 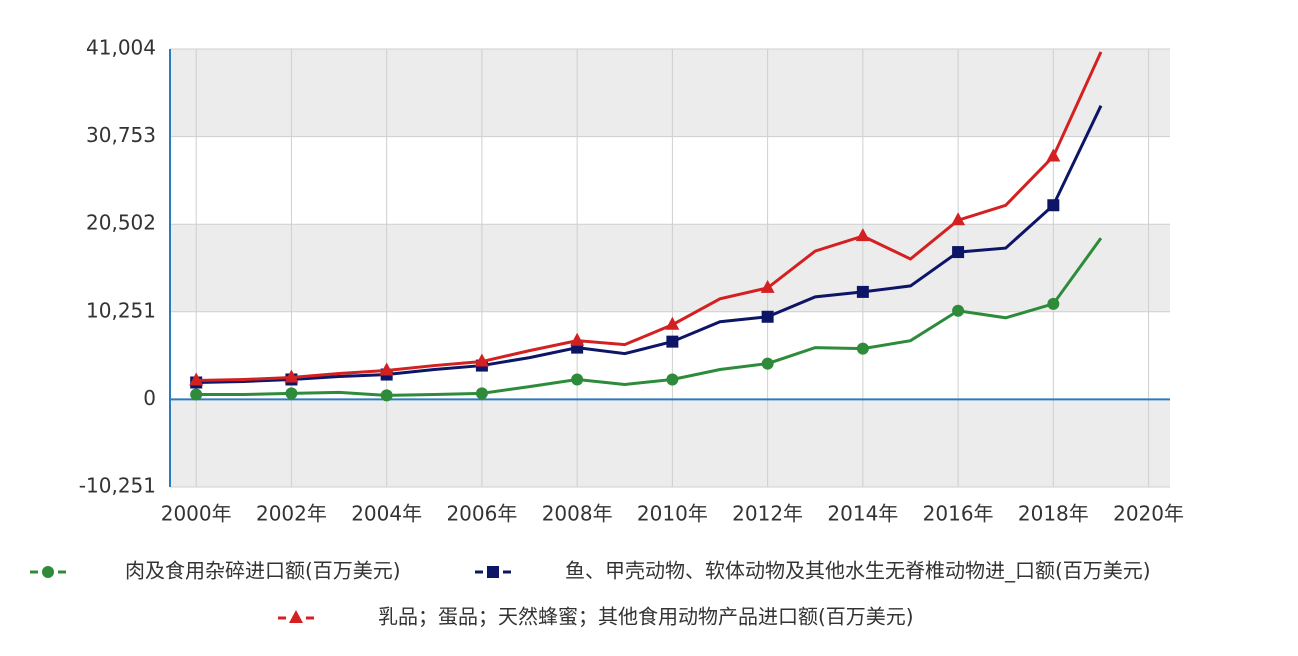 What do you see at coordinates (767, 514) in the screenshot?
I see `x-tick-label: 2012年` at bounding box center [767, 514].